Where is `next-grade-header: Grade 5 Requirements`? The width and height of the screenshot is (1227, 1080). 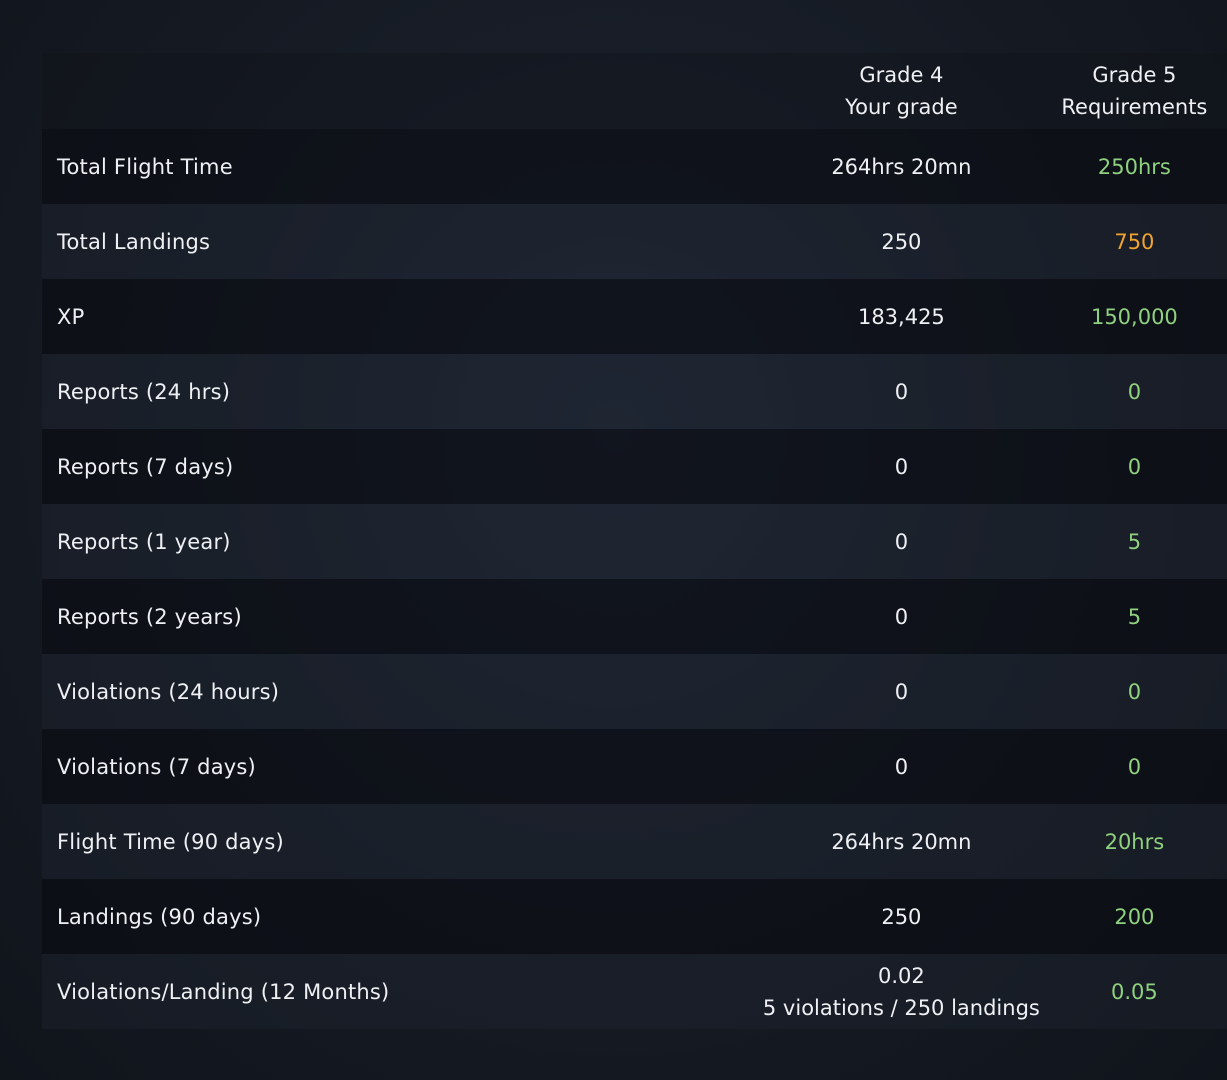
next-grade-header: Grade 5 Requirements is located at coordinates (1134, 91).